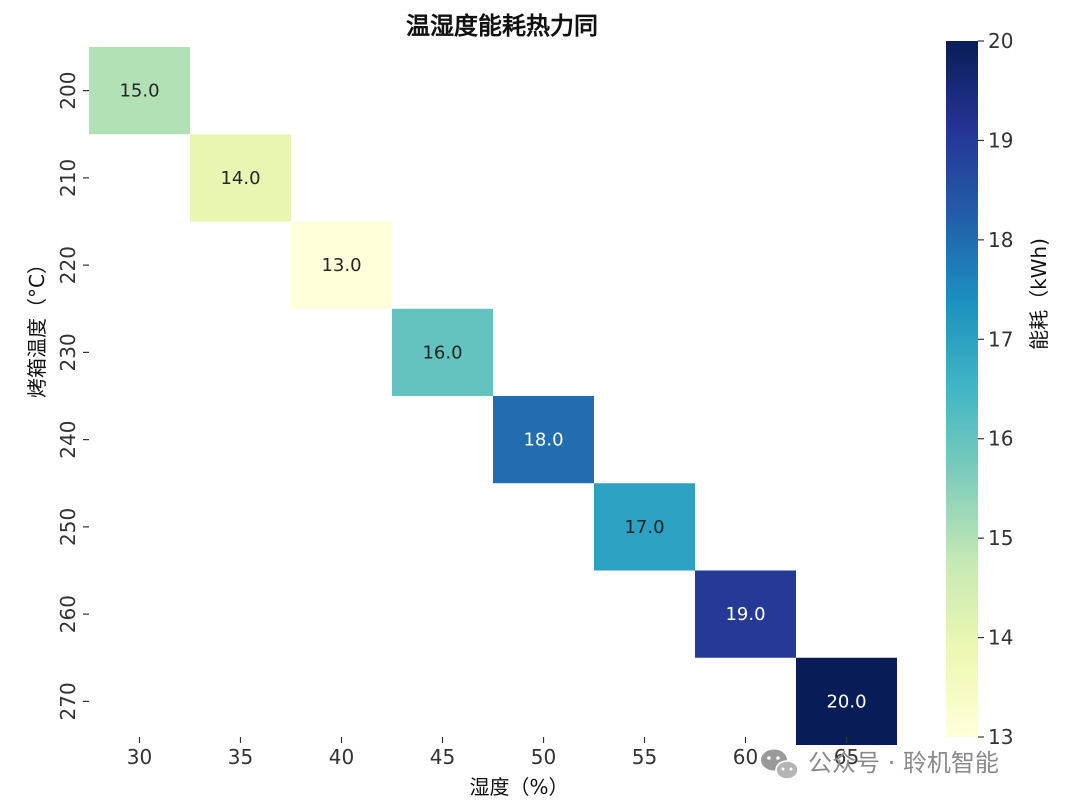 The height and width of the screenshot is (805, 1080). Describe the element at coordinates (240, 757) in the screenshot. I see `x-tick-label: 35` at that location.